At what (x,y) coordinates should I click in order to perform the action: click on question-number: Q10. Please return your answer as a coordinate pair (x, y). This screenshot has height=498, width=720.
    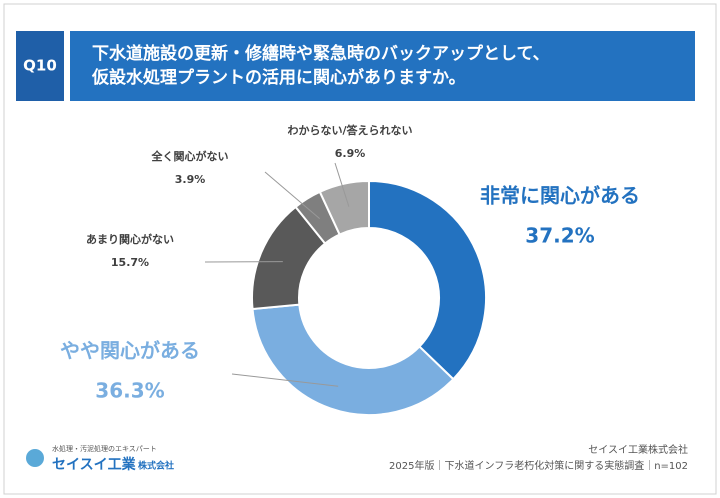
    Looking at the image, I should click on (40, 66).